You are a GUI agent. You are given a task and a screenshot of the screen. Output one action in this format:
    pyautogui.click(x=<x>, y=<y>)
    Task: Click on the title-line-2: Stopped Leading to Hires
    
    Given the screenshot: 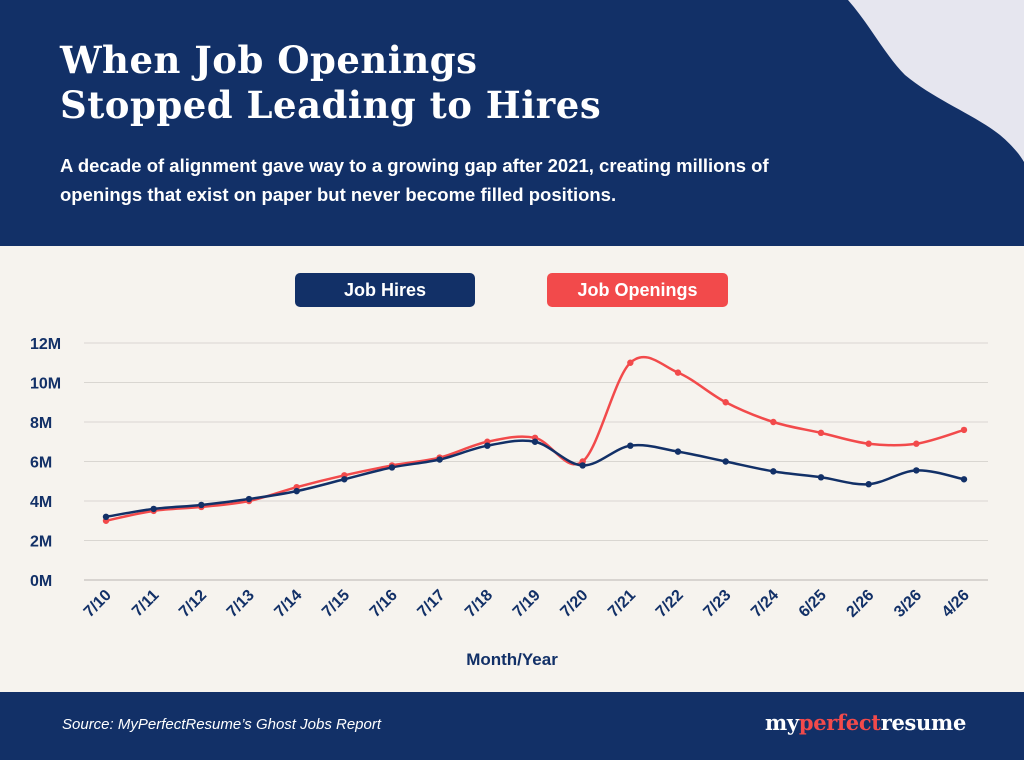 What is the action you would take?
    pyautogui.click(x=331, y=105)
    